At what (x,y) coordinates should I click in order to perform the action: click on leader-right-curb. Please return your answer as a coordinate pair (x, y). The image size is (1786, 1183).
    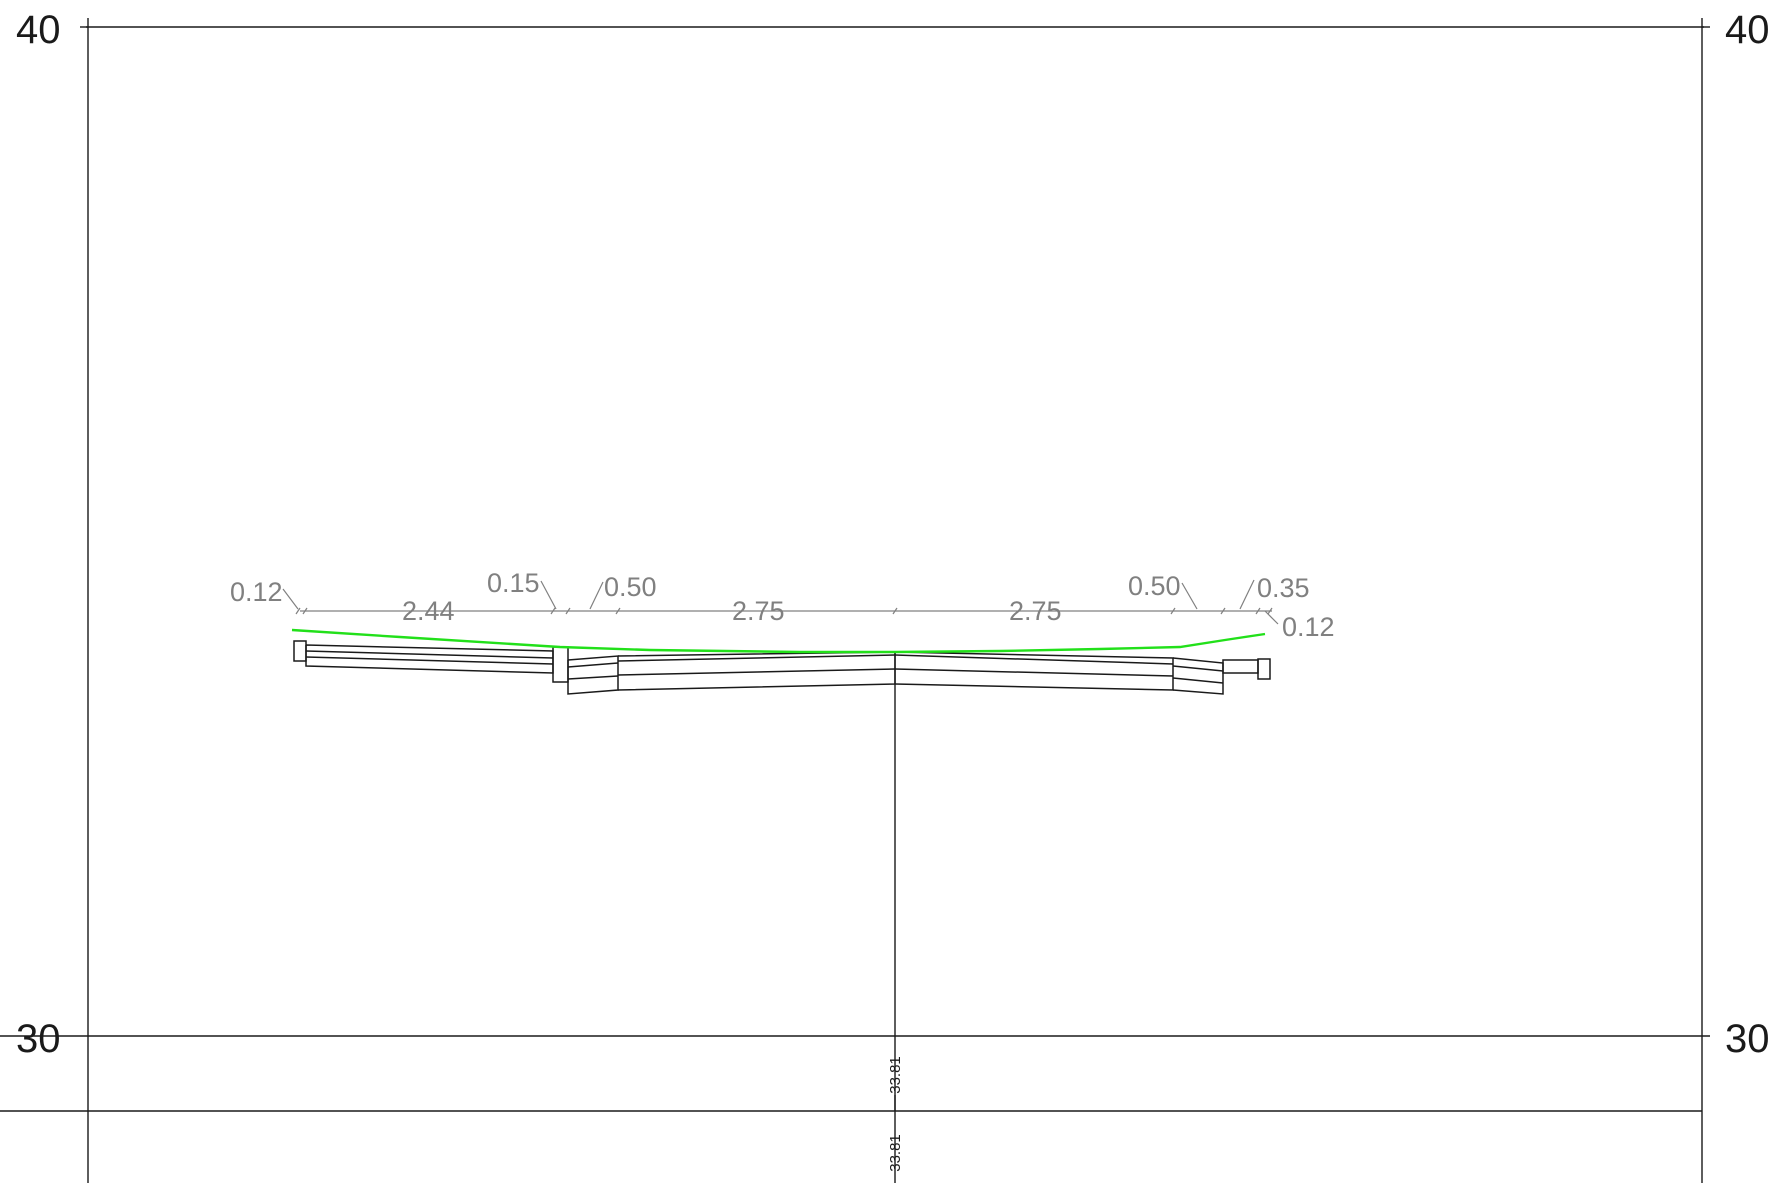
    Looking at the image, I should click on (1247, 594).